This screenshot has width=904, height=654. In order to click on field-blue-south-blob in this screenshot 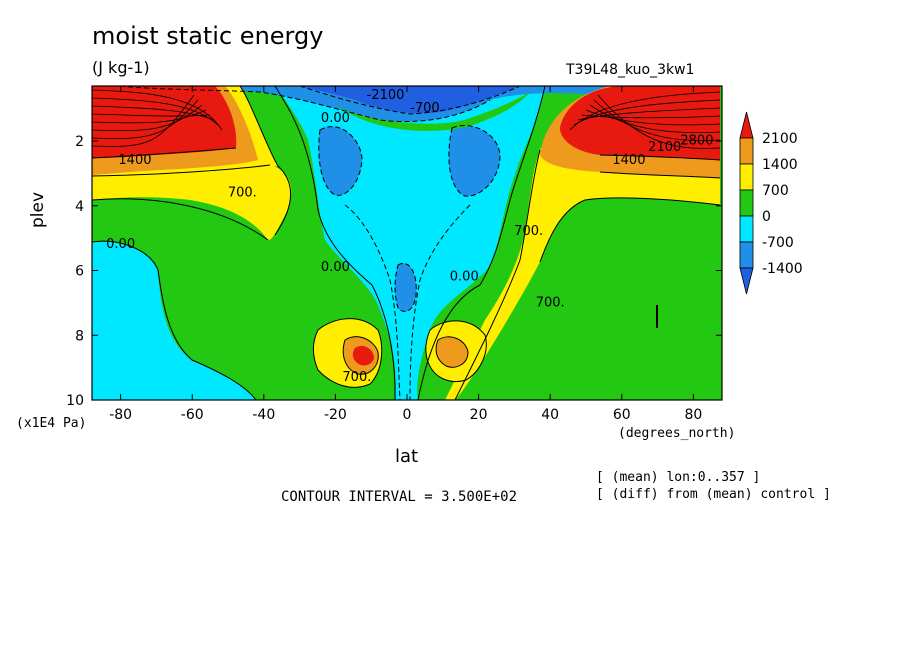, I will do `click(340, 161)`.